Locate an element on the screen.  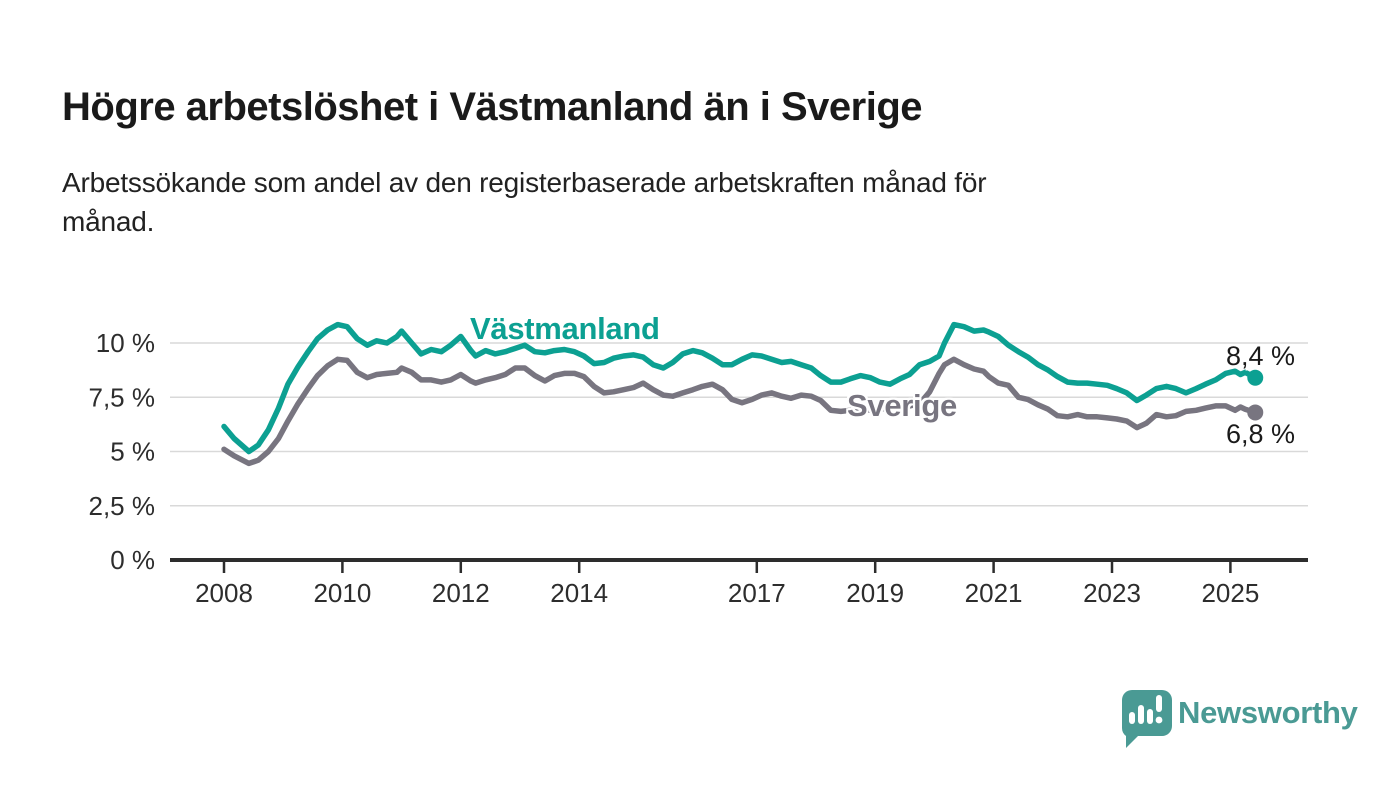
end-value-label-sverige: 6,8 % is located at coordinates (1261, 434).